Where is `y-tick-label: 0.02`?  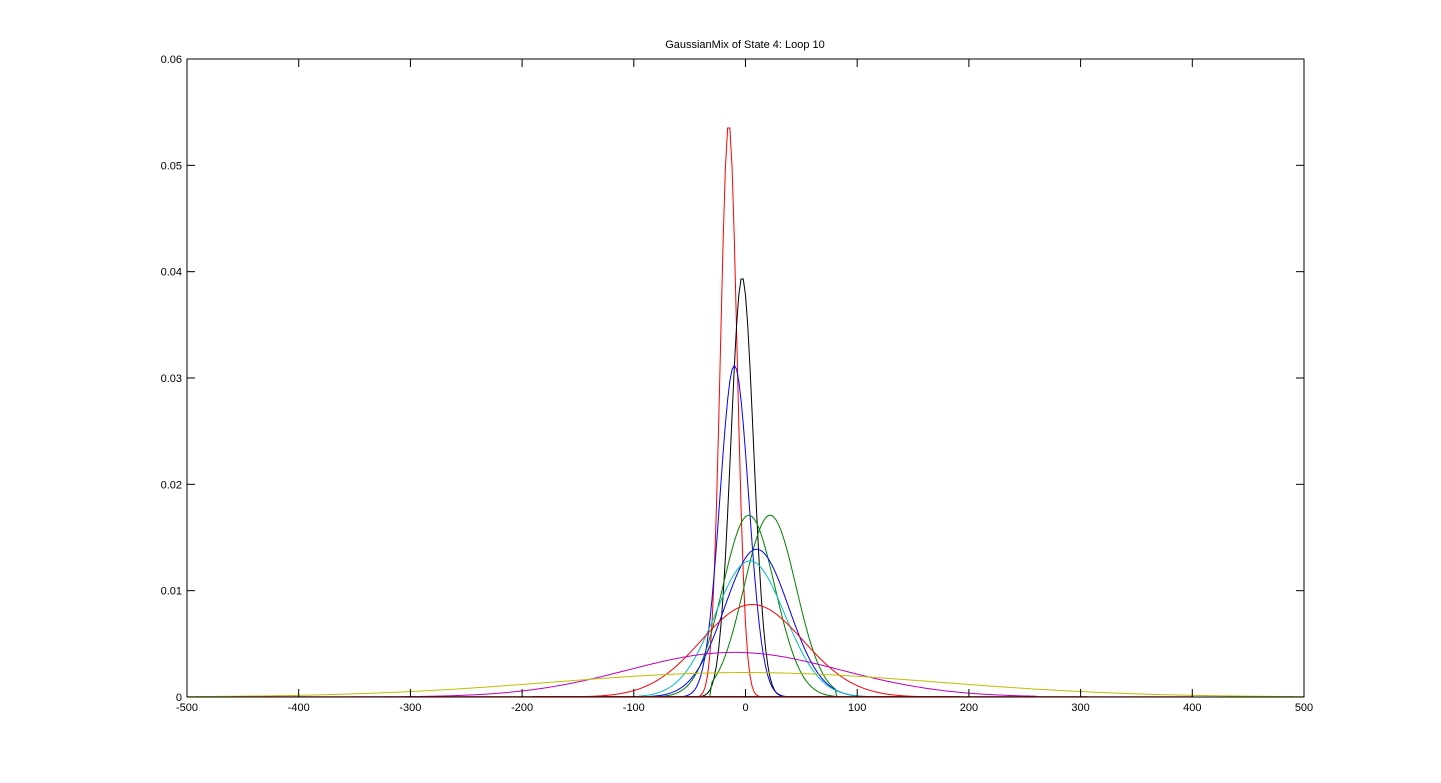 y-tick-label: 0.02 is located at coordinates (171, 485).